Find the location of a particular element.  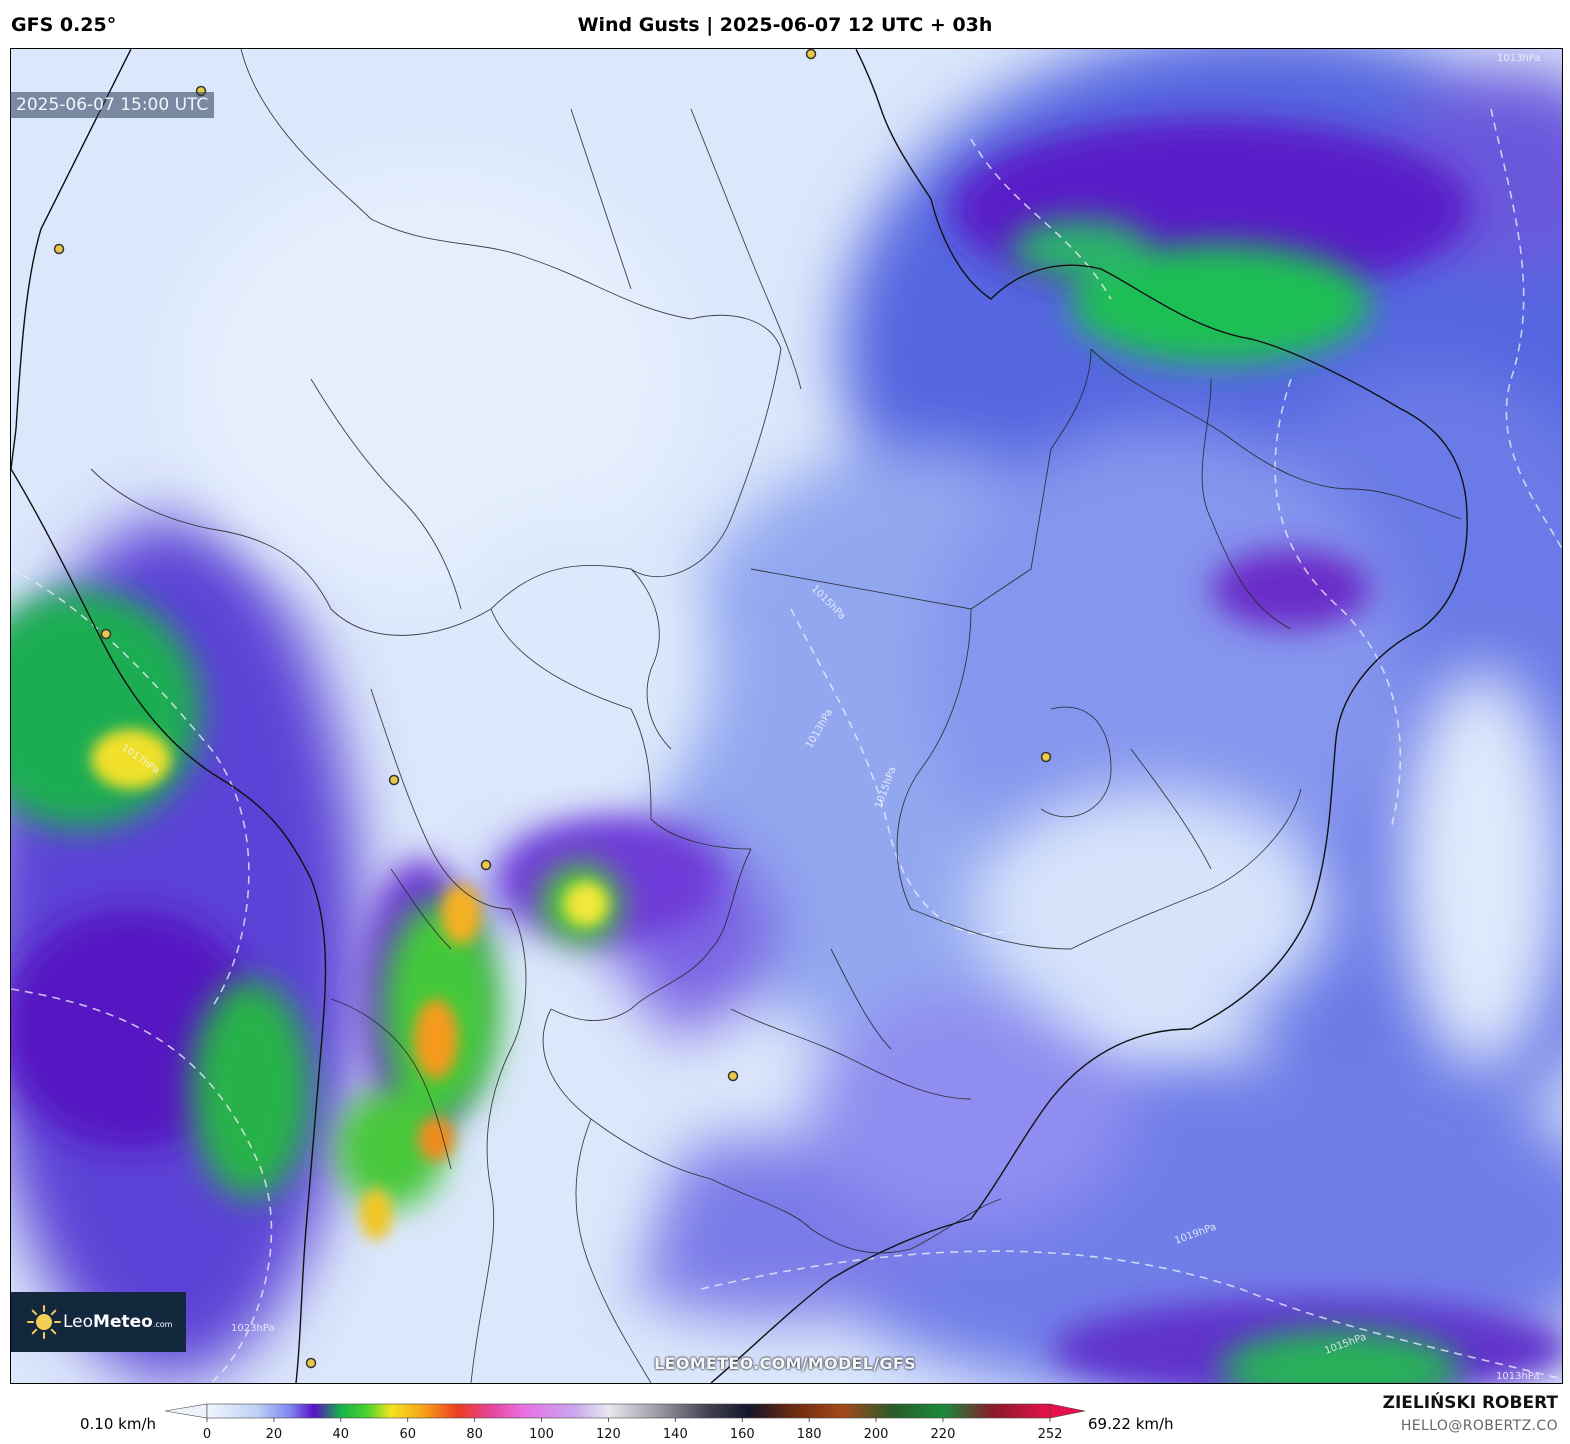

colorbar-tick-label: 0 is located at coordinates (207, 1434).